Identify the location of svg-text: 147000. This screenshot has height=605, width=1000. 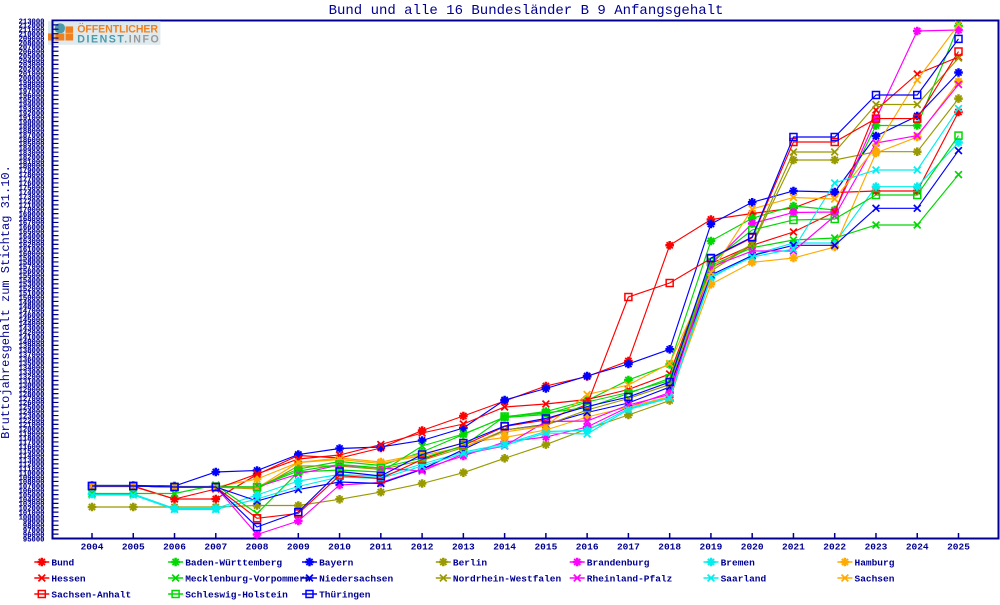
(32, 312).